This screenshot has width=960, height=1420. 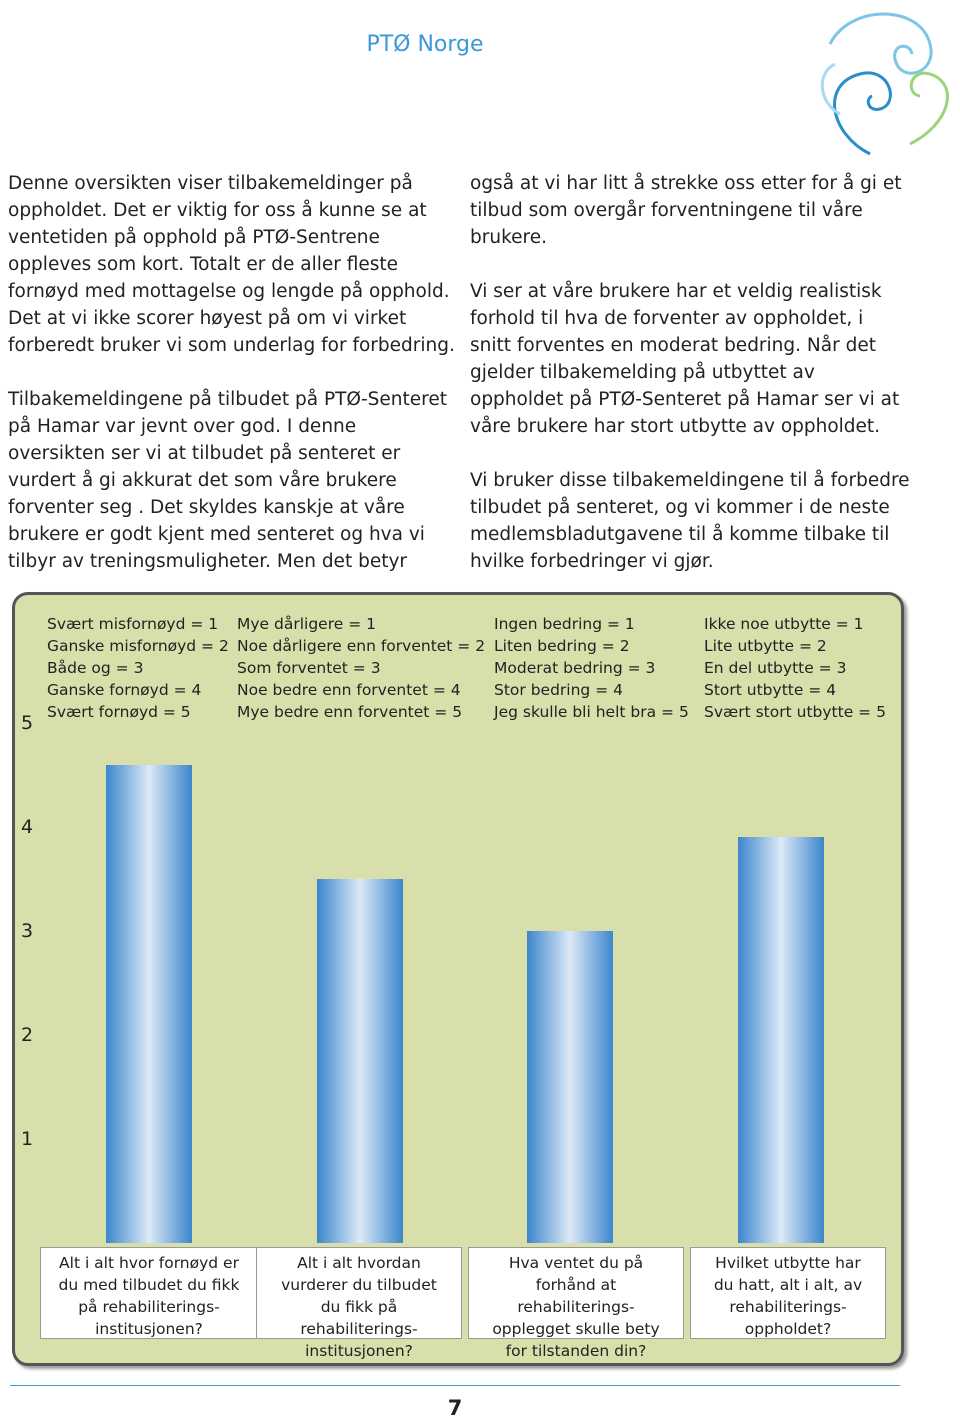 What do you see at coordinates (95, 668) in the screenshot?
I see `scale-item: Både og = 3` at bounding box center [95, 668].